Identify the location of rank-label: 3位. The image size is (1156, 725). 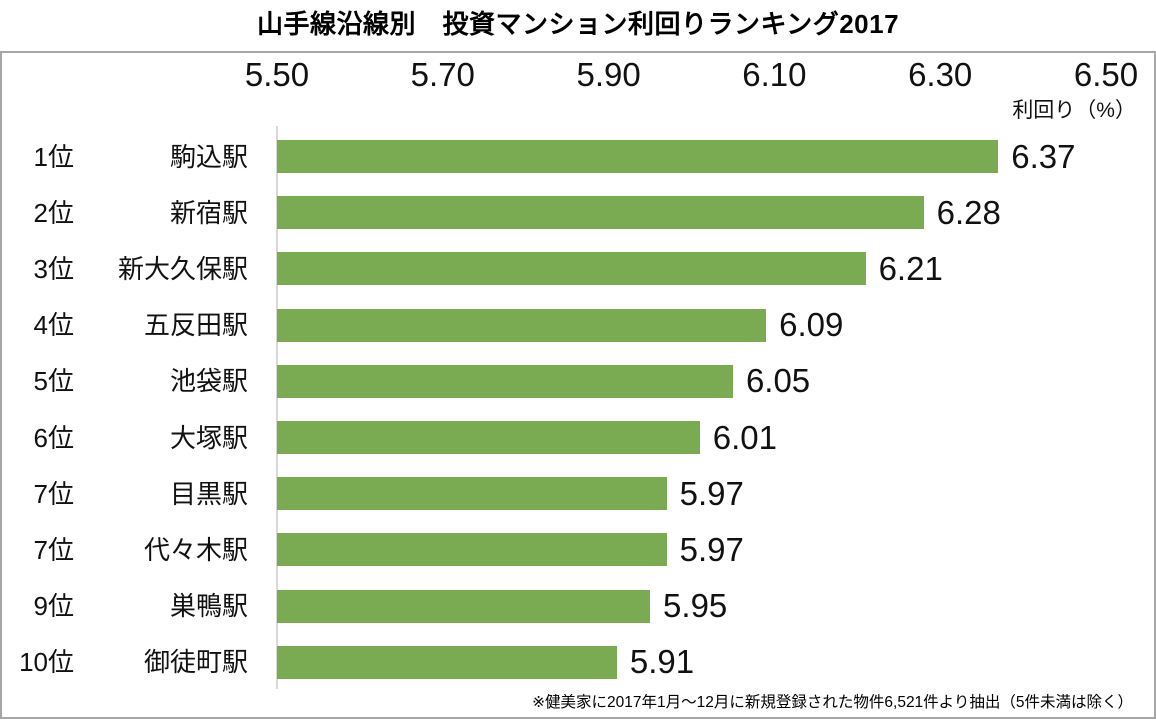
(53, 268).